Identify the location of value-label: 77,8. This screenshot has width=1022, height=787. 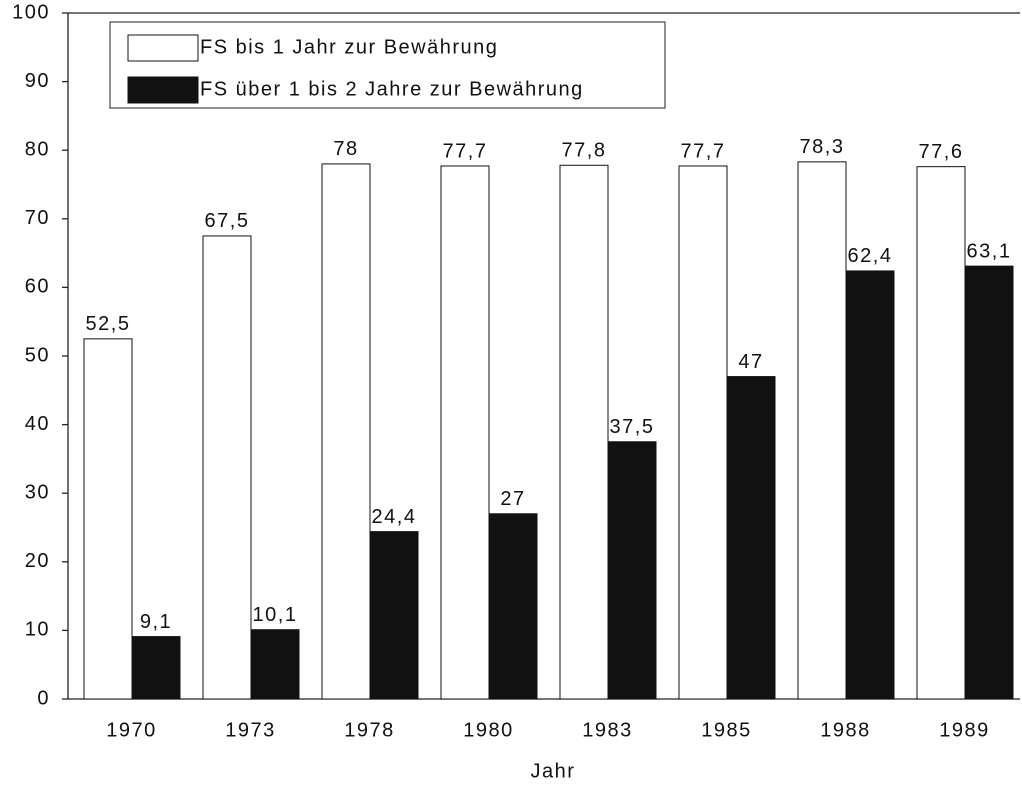
(584, 151).